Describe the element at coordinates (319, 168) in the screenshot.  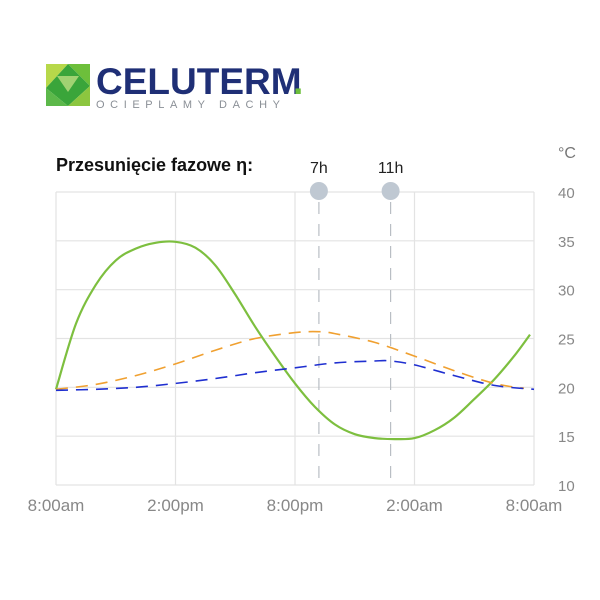
I see `phase-marker-label: 7h` at that location.